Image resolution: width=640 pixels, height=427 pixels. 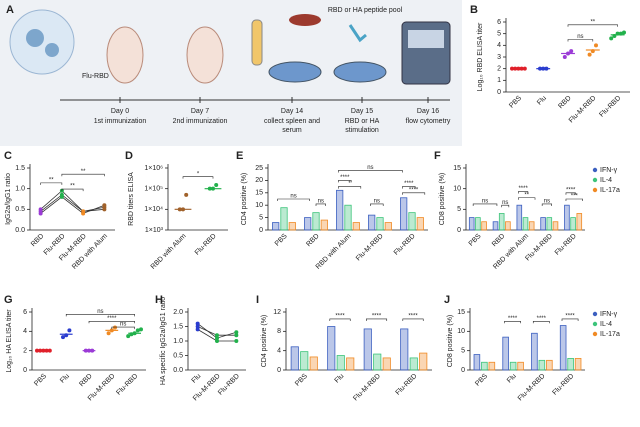 What do you see at coordinates (474, 10) in the screenshot?
I see `panel-label: B` at bounding box center [474, 10].